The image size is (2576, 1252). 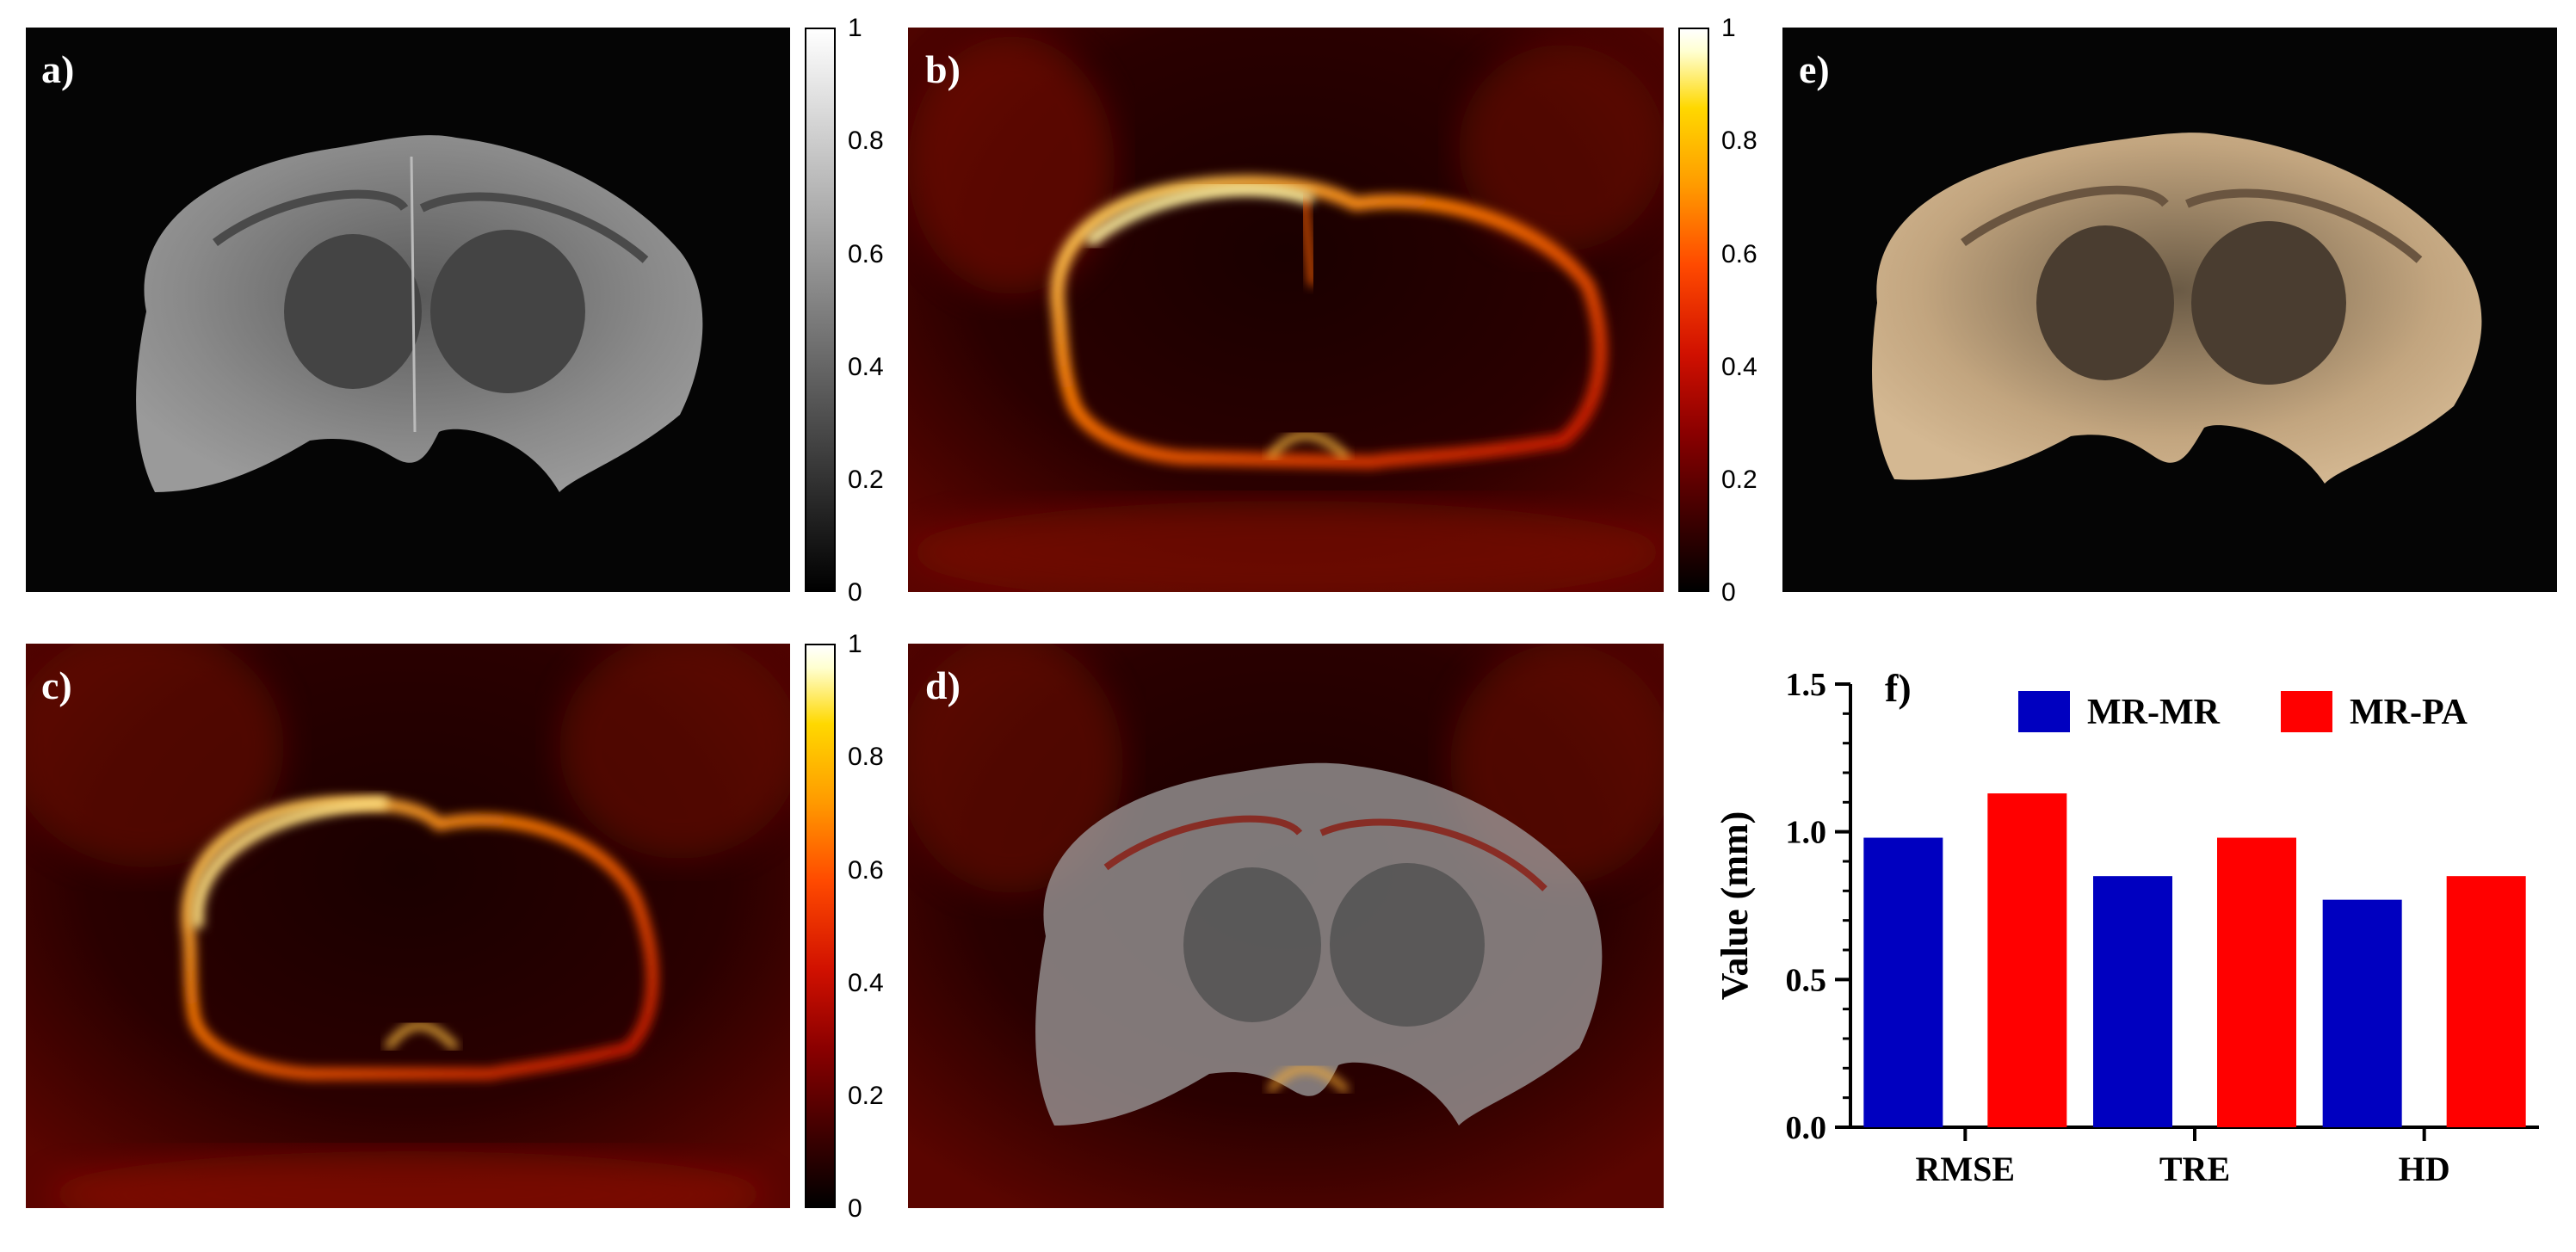 What do you see at coordinates (1728, 28) in the screenshot?
I see `colorbar-b-tick: 1` at bounding box center [1728, 28].